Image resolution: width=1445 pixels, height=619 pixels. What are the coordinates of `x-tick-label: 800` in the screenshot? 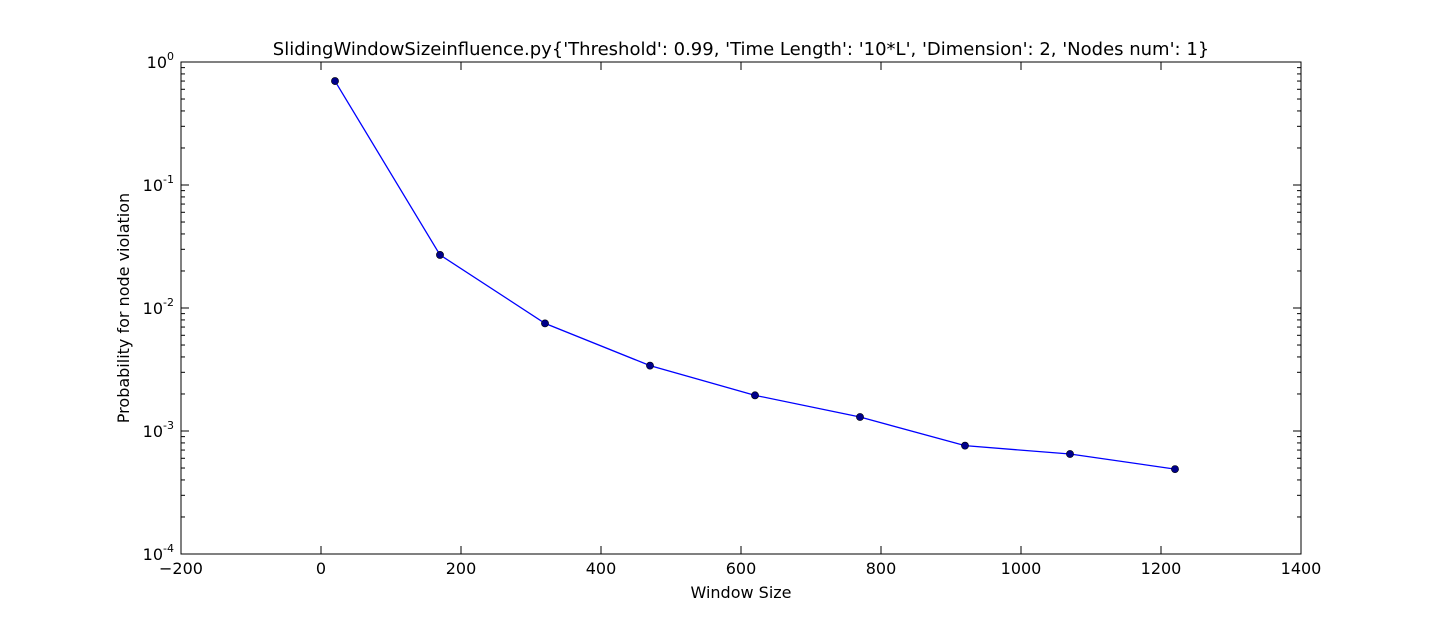 It's located at (881, 568).